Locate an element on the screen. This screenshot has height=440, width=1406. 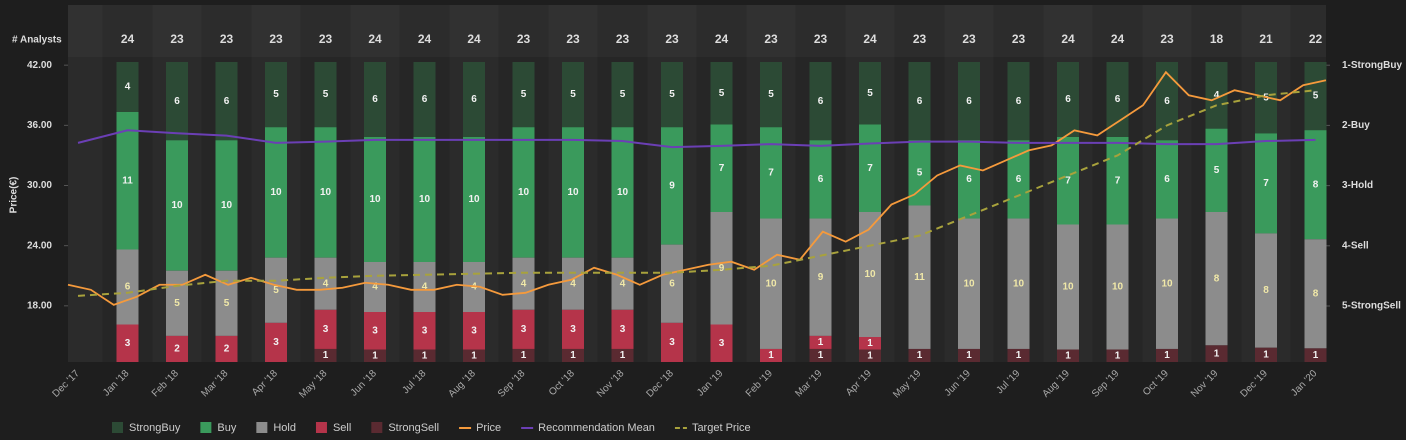
y-tick-label: 24.00 is located at coordinates (39, 245).